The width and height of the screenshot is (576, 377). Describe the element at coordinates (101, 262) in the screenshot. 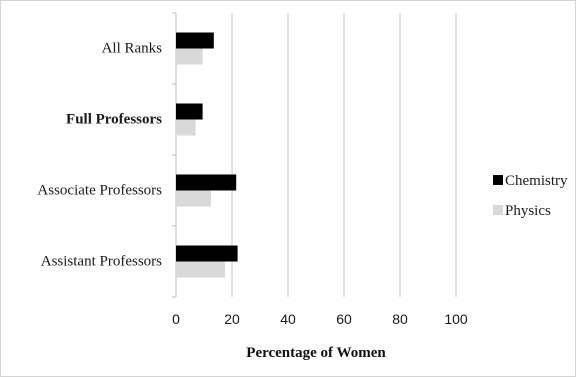

I see `category-label: Assistant Professors` at that location.